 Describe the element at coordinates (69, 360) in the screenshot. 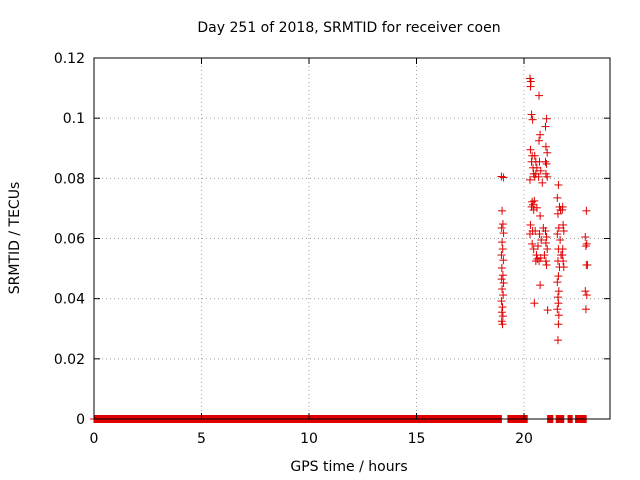

I see `y-tick-label: 0.02` at that location.